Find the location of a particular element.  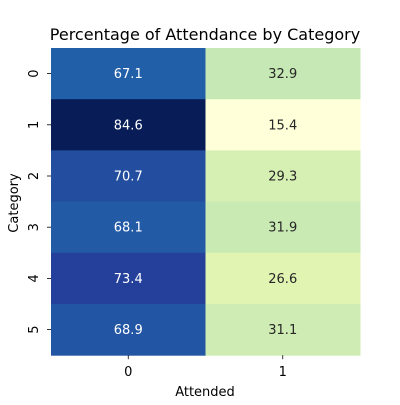

cell-value-label: 68.9 is located at coordinates (128, 330).